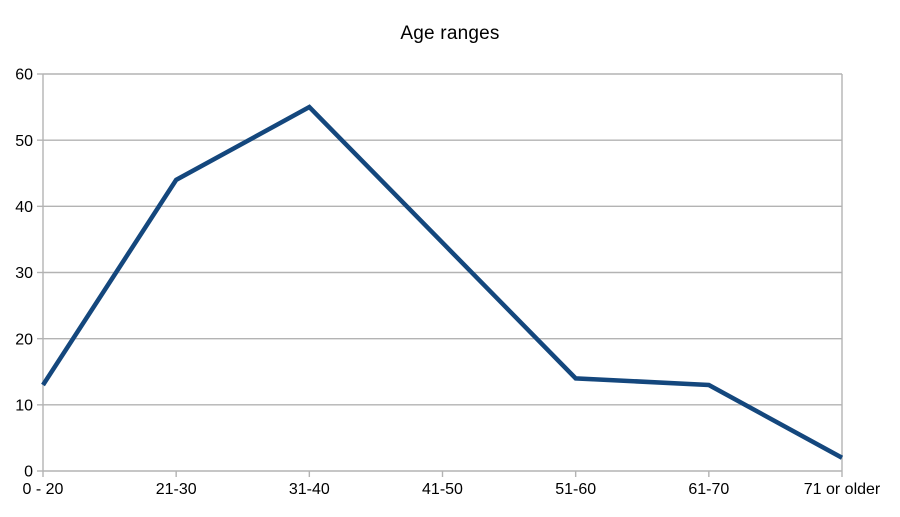 The width and height of the screenshot is (900, 517). Describe the element at coordinates (28, 472) in the screenshot. I see `y-axis-tick-label: 0` at that location.